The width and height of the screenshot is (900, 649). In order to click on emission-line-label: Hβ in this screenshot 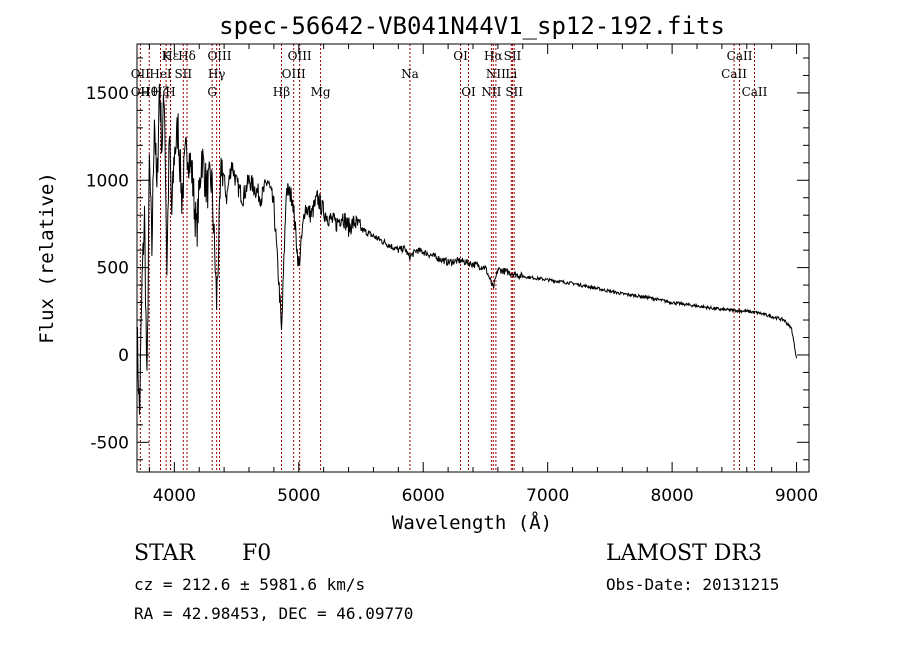, I will do `click(281, 92)`.